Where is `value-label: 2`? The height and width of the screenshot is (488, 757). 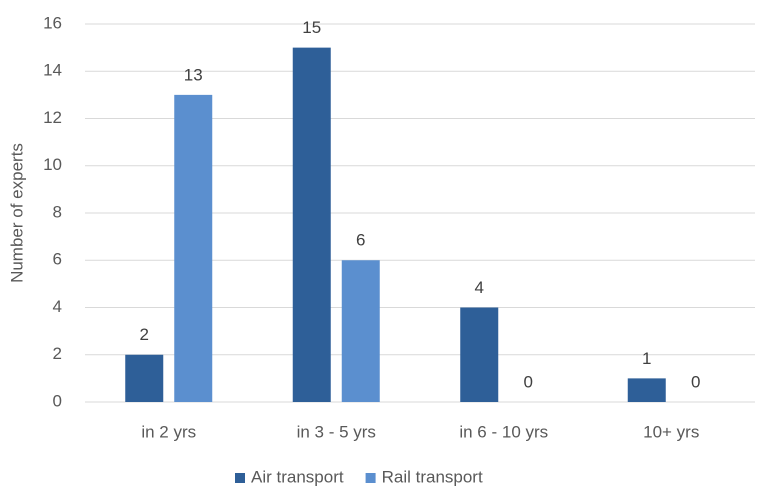
value-label: 2 is located at coordinates (144, 334).